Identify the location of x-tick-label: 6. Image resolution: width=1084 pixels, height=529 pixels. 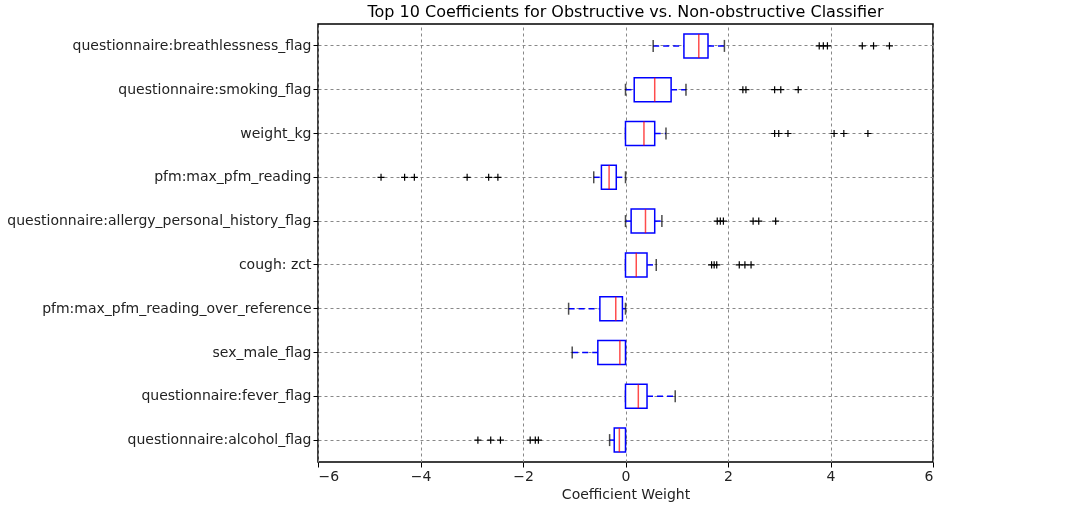
(929, 475).